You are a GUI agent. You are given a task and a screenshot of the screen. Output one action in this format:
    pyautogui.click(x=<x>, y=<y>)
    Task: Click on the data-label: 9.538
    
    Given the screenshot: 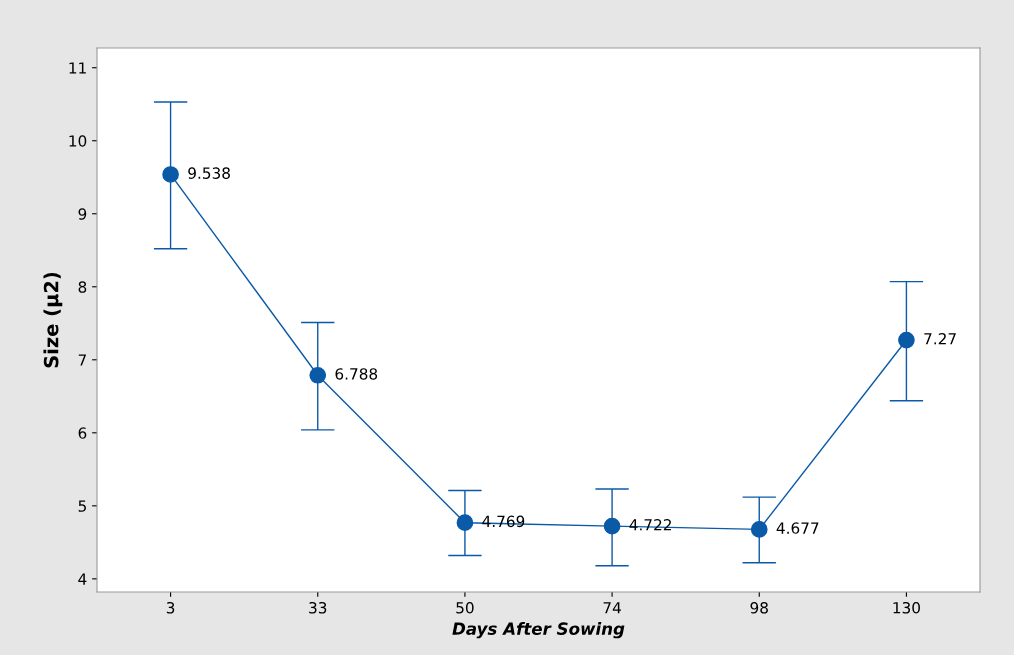 What is the action you would take?
    pyautogui.click(x=209, y=173)
    